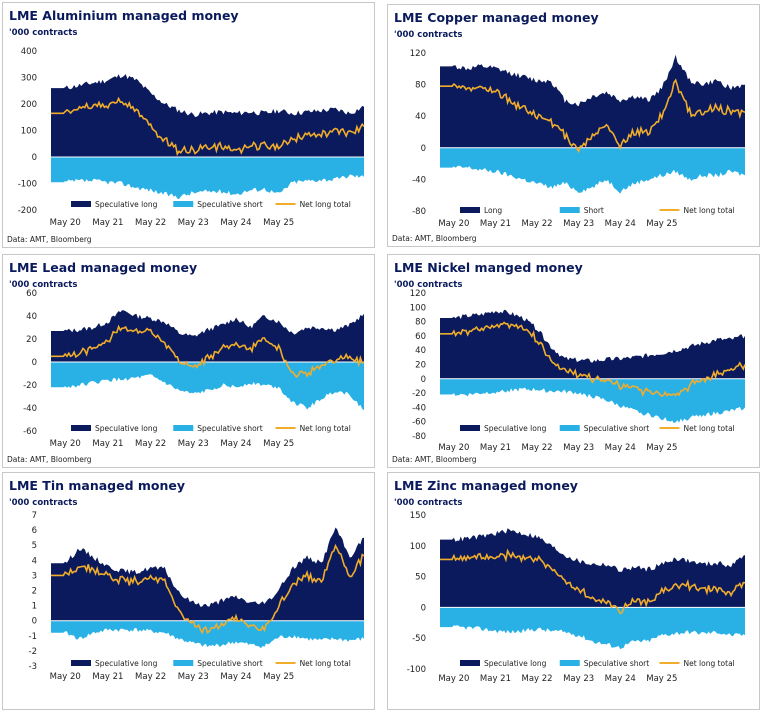  What do you see at coordinates (419, 394) in the screenshot?
I see `y-tick-label: -20` at bounding box center [419, 394].